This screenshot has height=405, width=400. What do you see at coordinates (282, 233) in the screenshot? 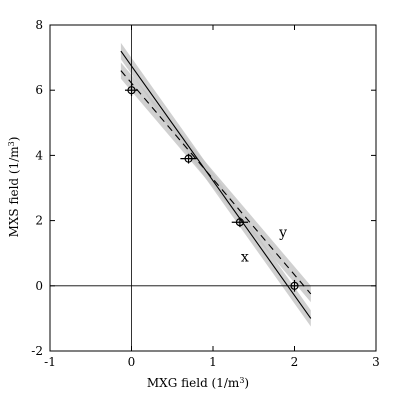
I see `series-label-y: y` at bounding box center [282, 233].